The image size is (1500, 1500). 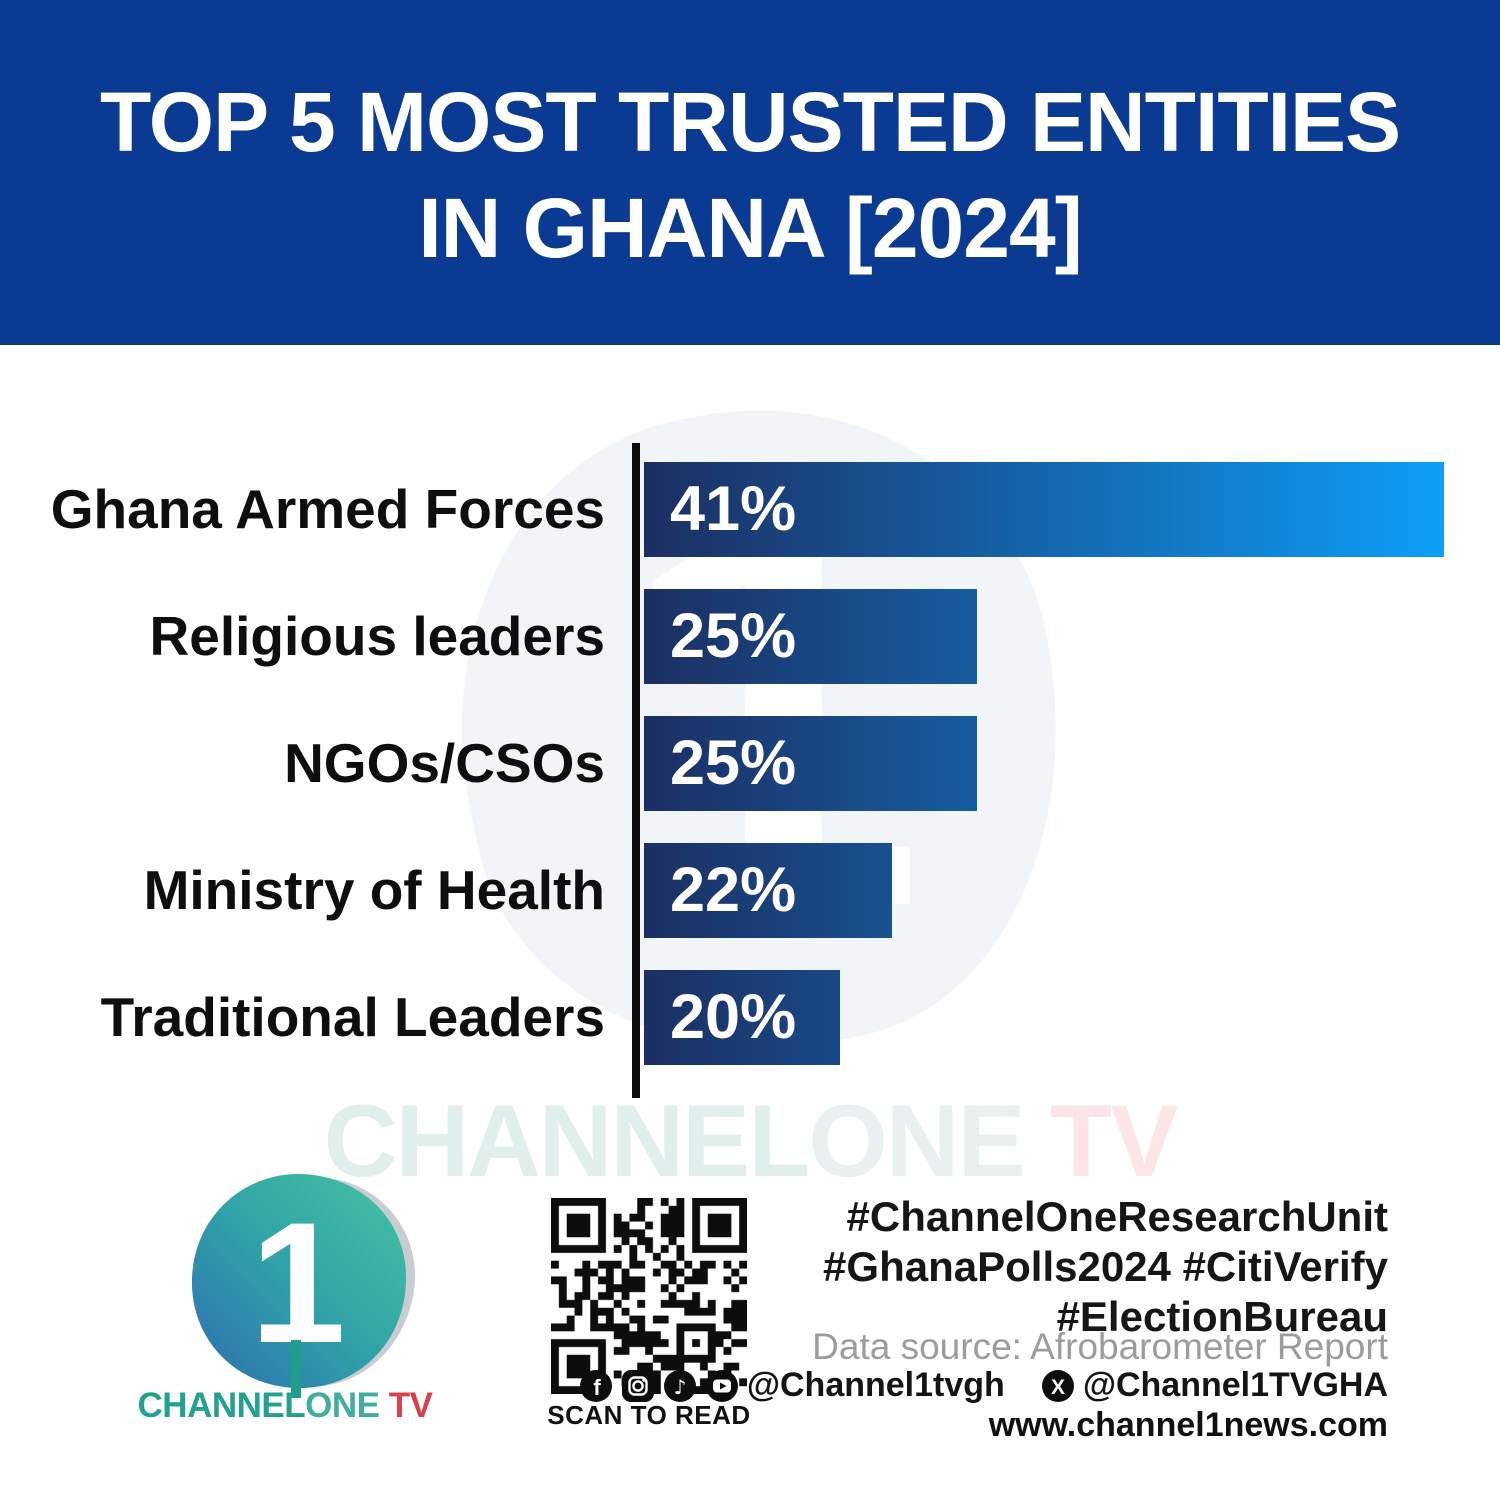 What do you see at coordinates (916, 1141) in the screenshot?
I see `watermark-one: ONE` at bounding box center [916, 1141].